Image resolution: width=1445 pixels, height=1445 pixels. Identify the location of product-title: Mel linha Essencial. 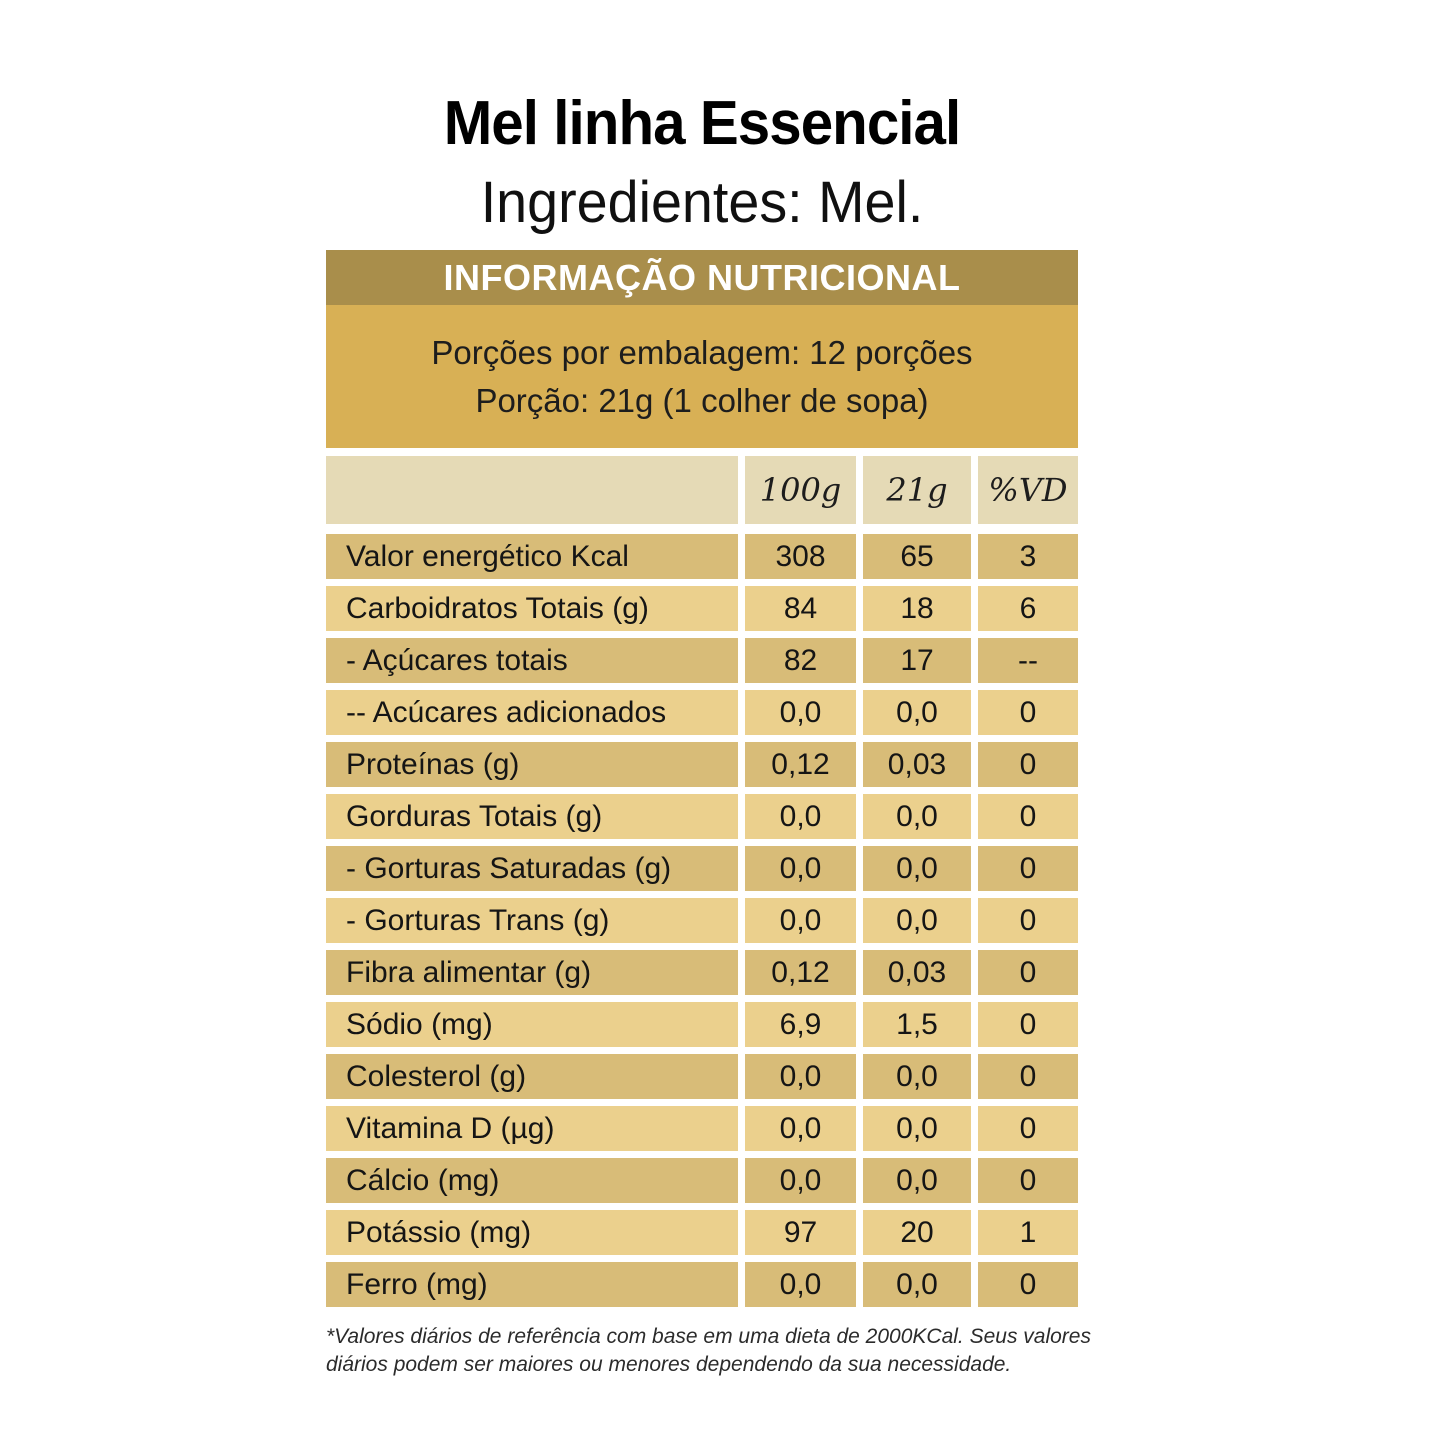
(702, 123).